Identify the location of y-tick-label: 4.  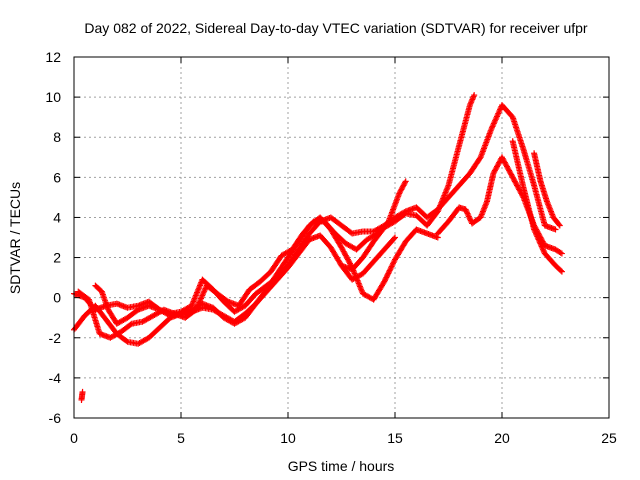
(57, 217).